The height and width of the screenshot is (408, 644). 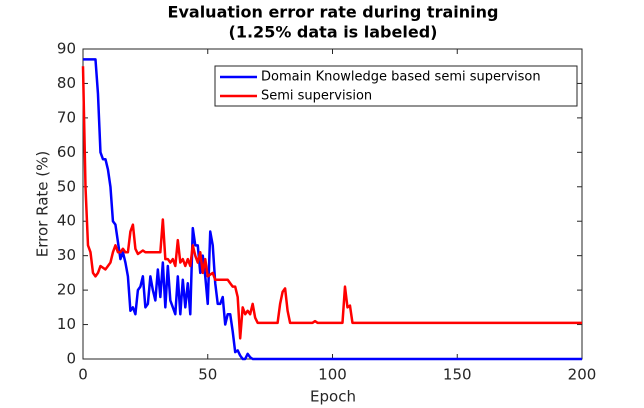 I want to click on x-tick-label: 100, so click(x=332, y=375).